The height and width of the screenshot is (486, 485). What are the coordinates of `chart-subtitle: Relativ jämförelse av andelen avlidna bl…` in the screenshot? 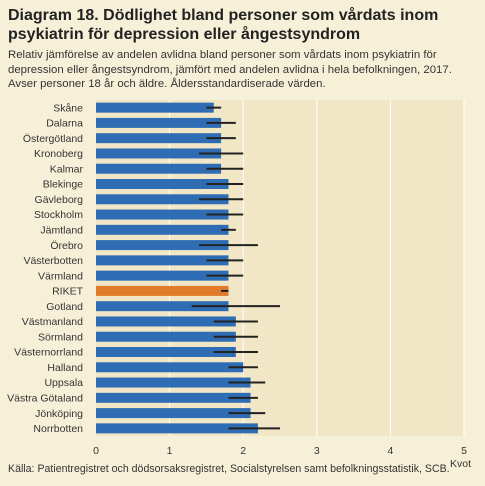 It's located at (230, 69).